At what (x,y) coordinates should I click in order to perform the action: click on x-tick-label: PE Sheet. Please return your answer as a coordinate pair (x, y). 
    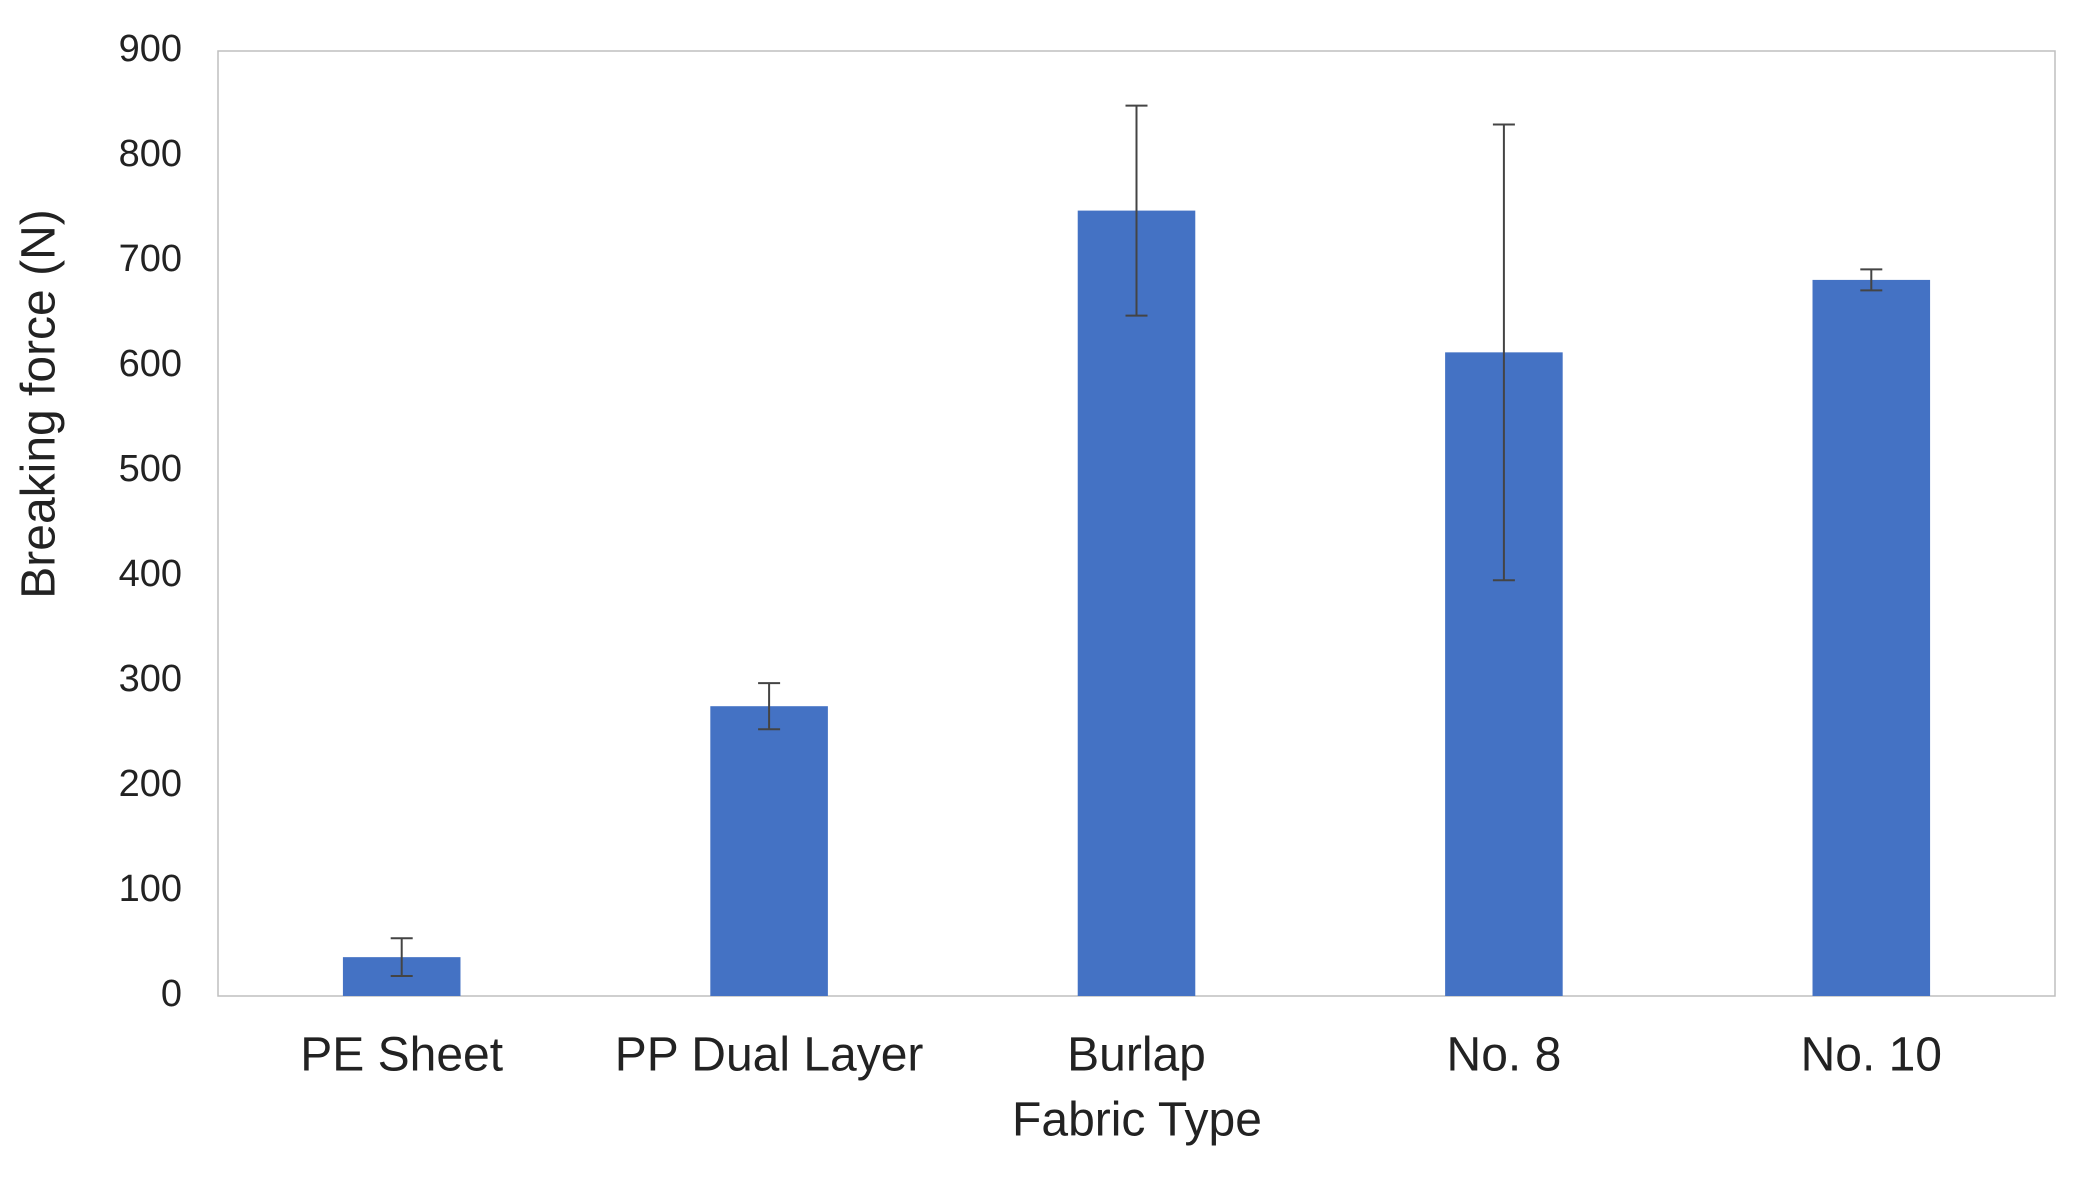
    Looking at the image, I should click on (401, 1055).